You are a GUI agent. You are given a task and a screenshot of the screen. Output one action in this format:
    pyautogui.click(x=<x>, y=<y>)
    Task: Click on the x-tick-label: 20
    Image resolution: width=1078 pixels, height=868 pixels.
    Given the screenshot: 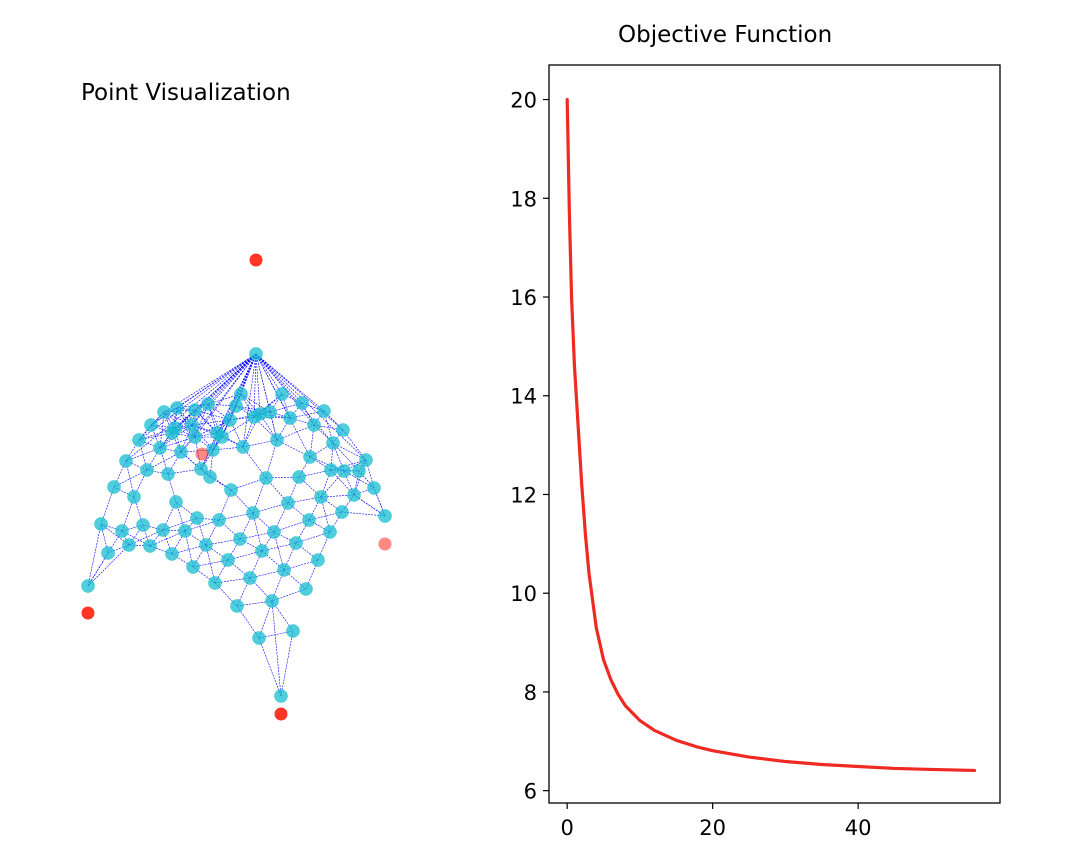 What is the action you would take?
    pyautogui.click(x=712, y=828)
    